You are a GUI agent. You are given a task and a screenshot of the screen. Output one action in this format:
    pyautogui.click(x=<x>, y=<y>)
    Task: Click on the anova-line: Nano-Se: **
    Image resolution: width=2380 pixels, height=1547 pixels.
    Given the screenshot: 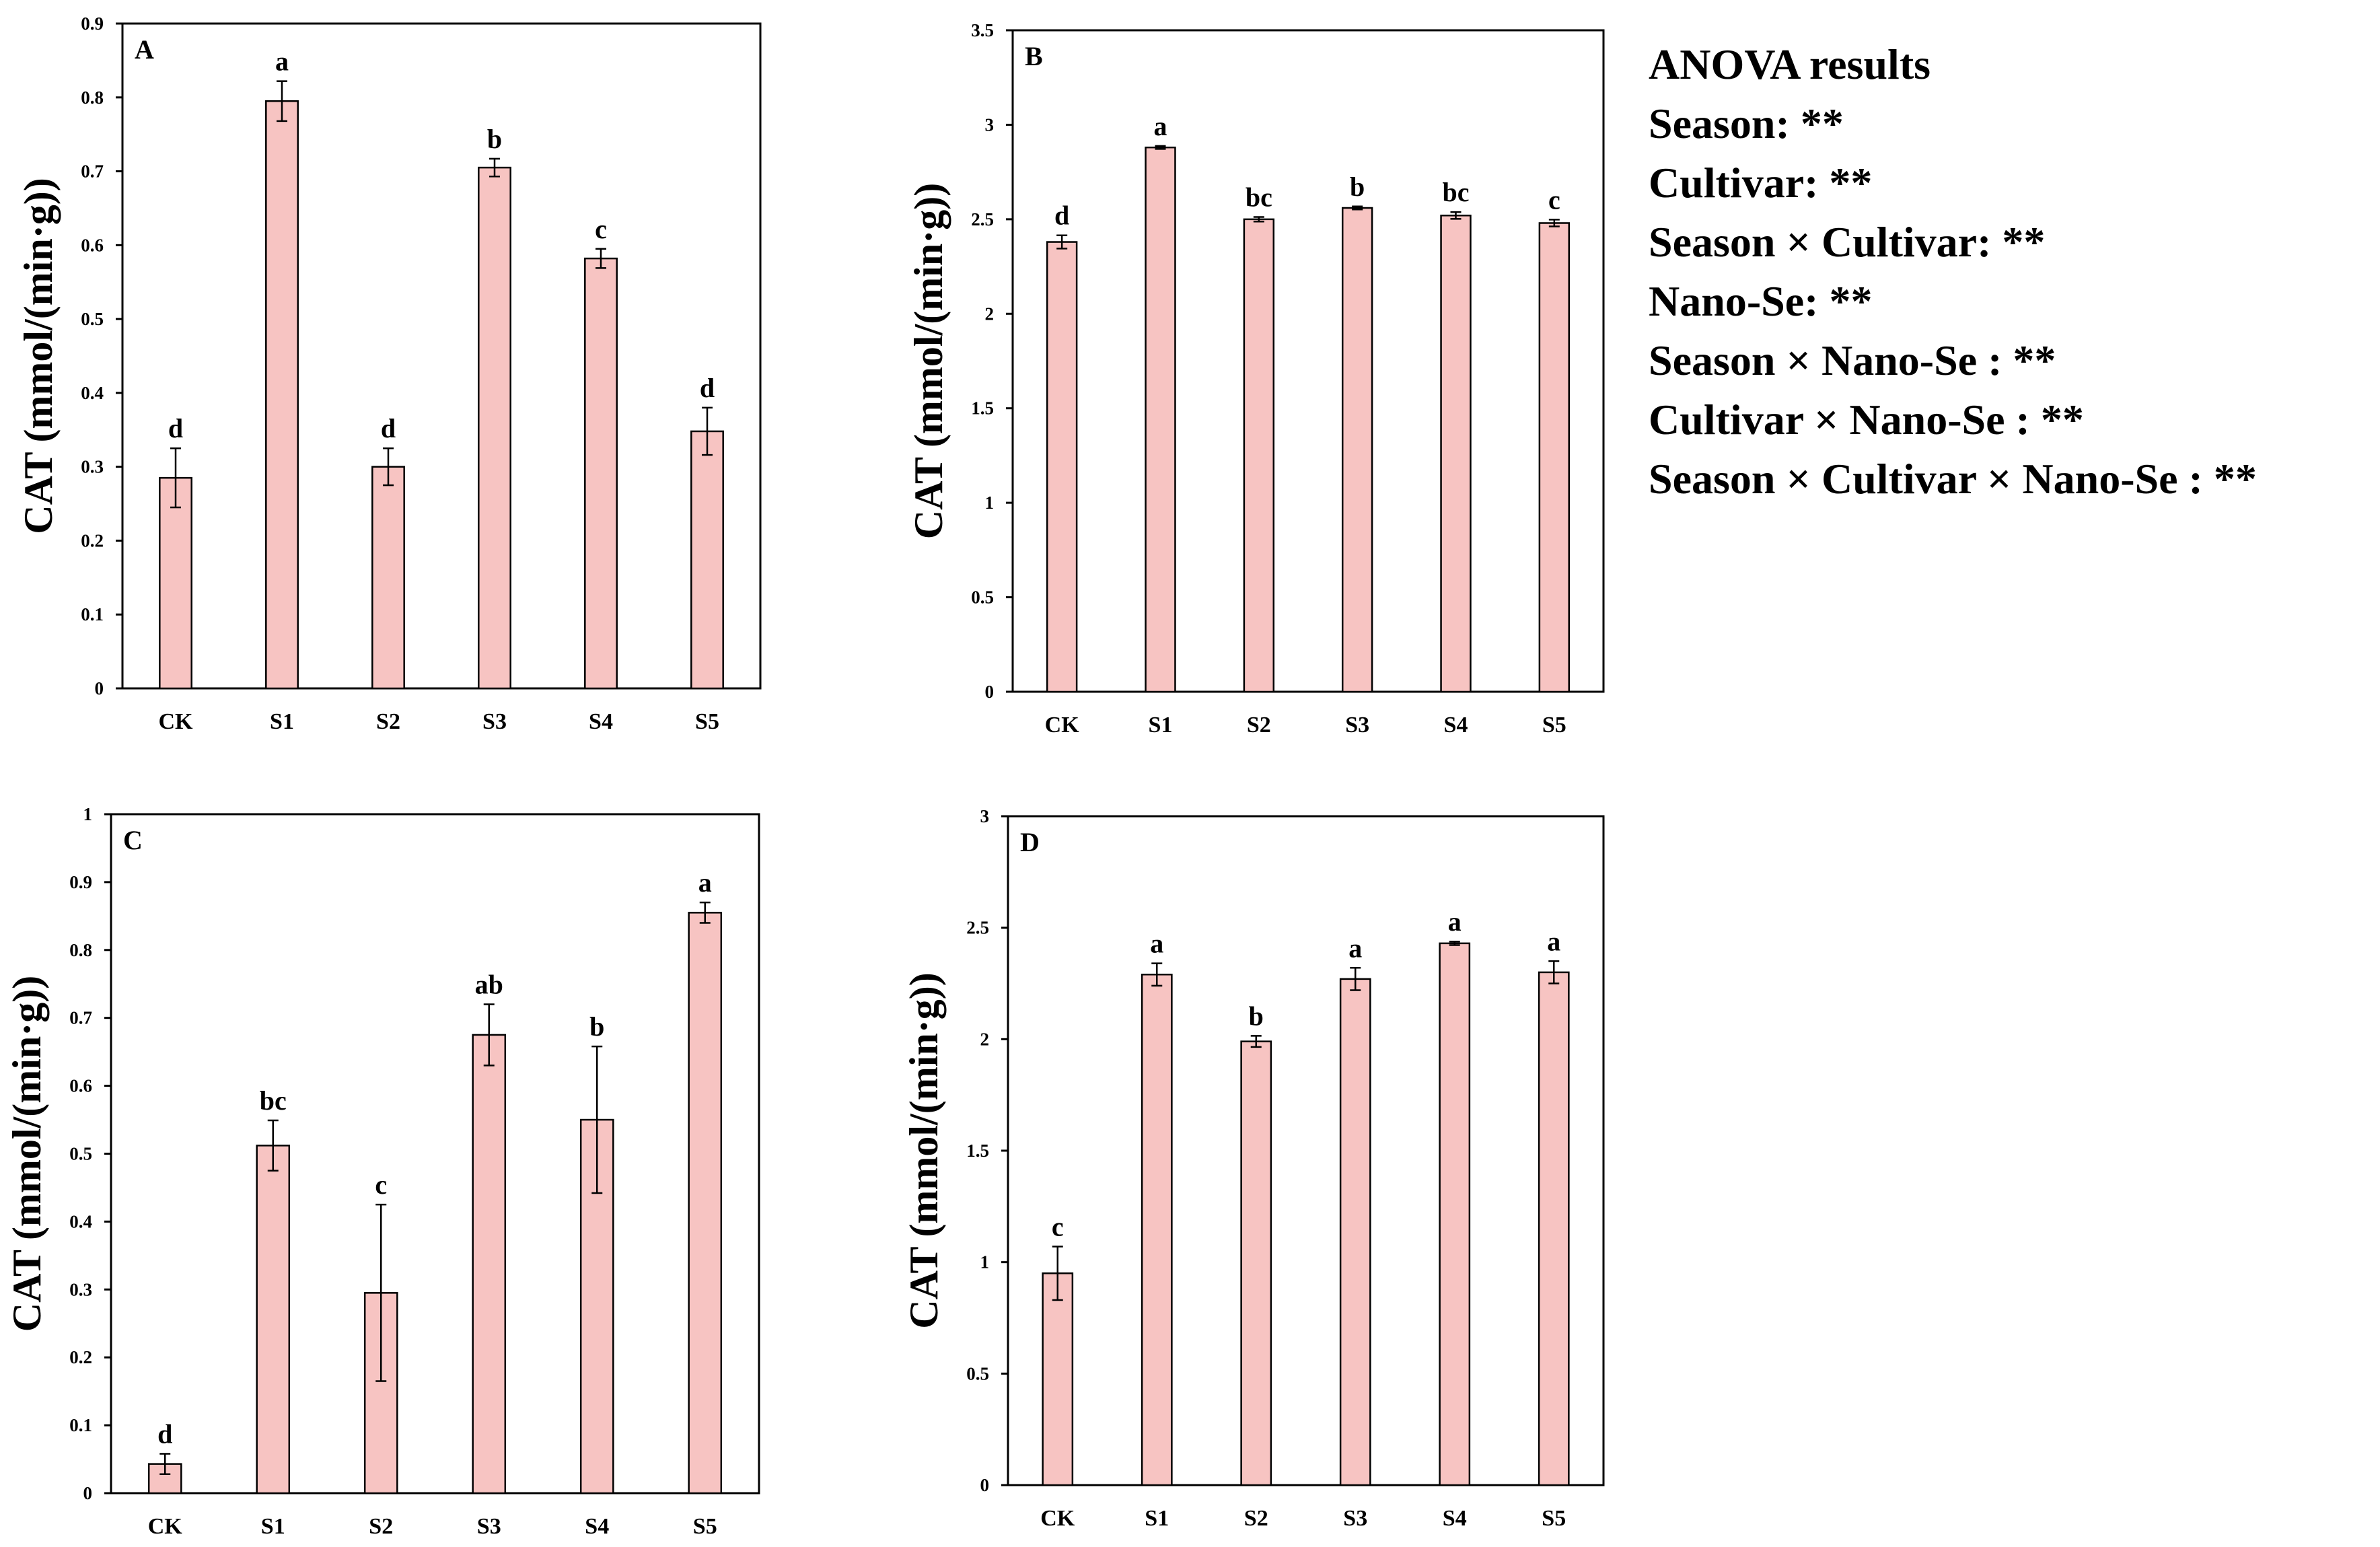 What is the action you would take?
    pyautogui.click(x=1761, y=301)
    